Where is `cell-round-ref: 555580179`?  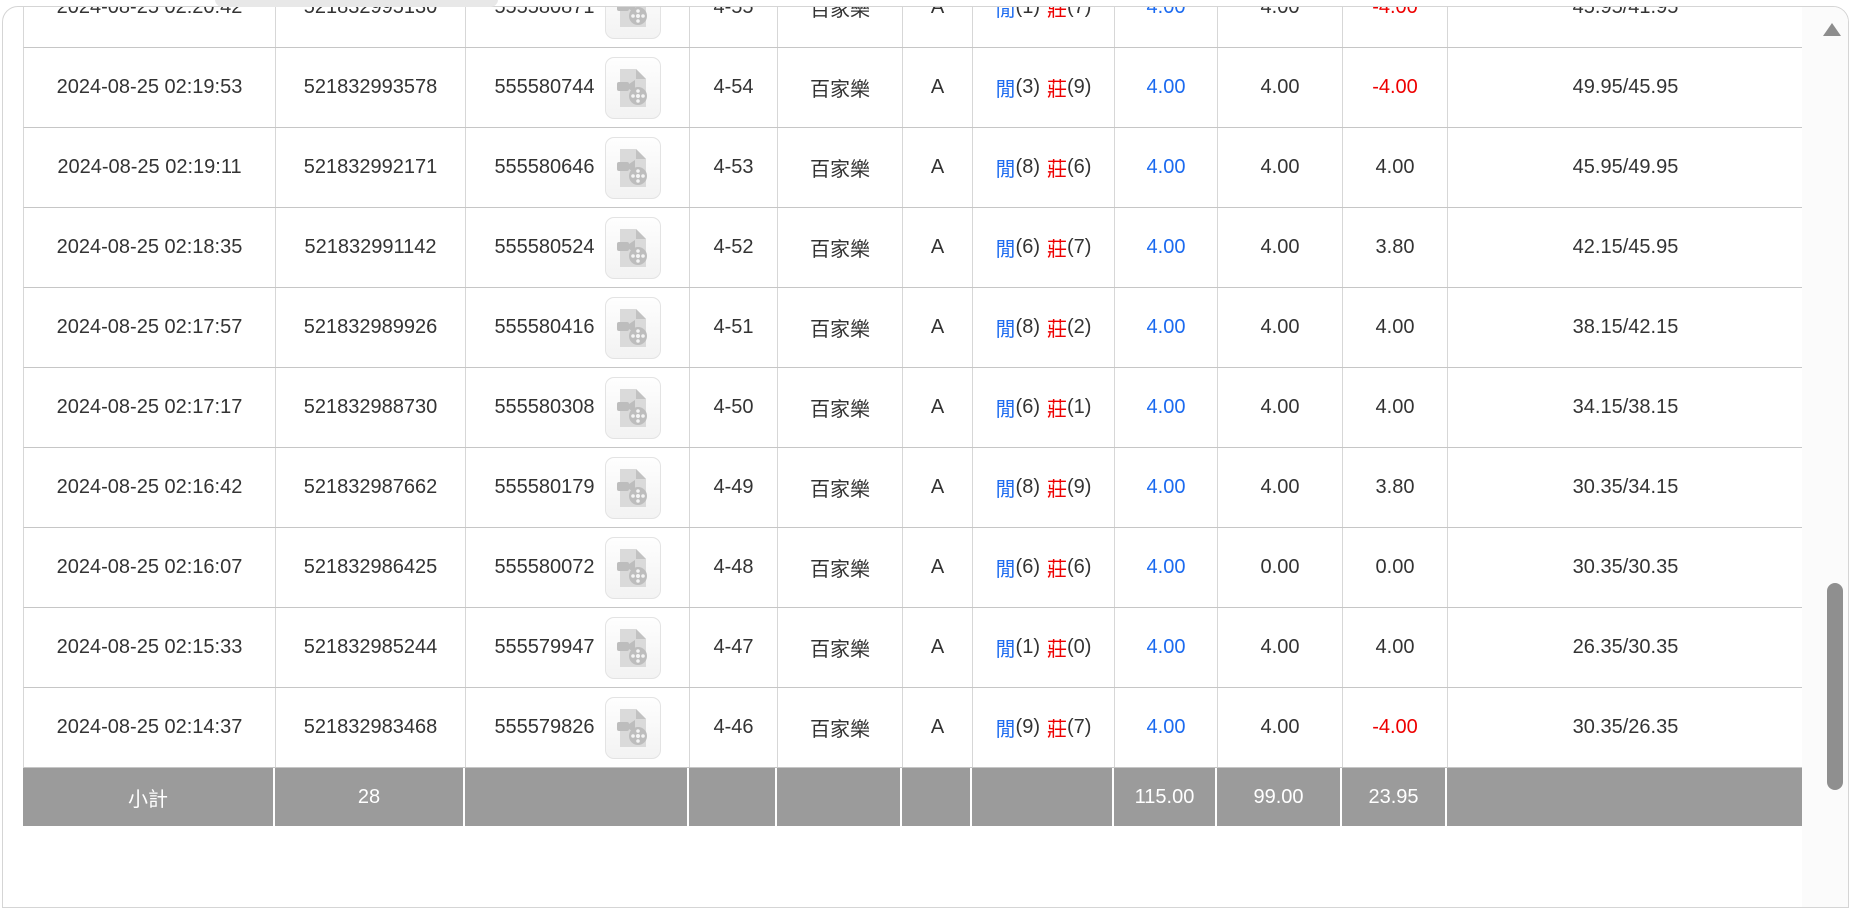
cell-round-ref: 555580179 is located at coordinates (578, 487).